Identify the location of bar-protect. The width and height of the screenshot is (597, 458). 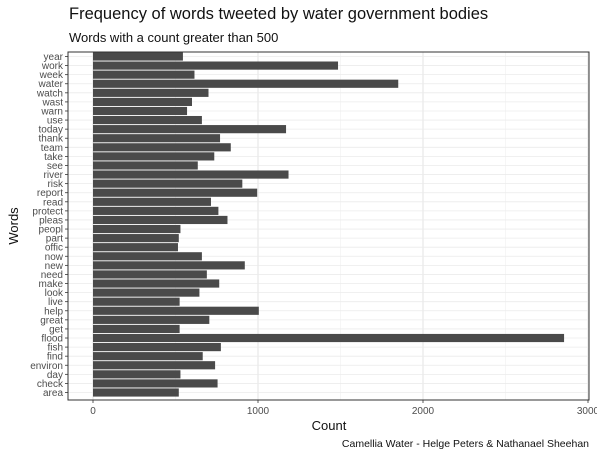
(156, 210).